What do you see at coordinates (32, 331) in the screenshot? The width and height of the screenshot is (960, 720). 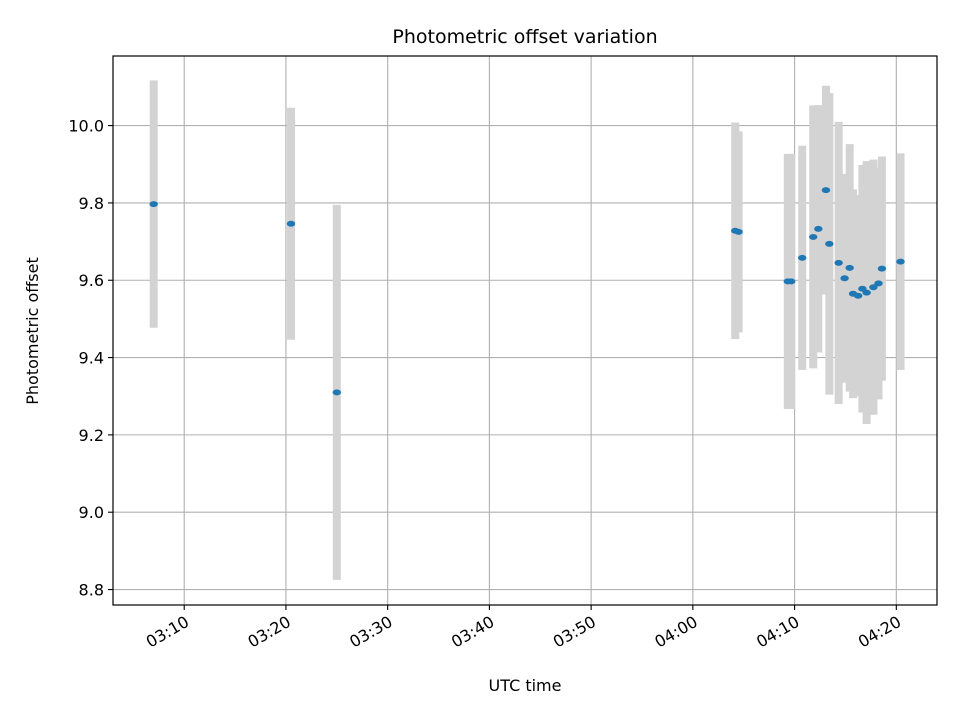 I see `y-axis-label: Photometric offset` at bounding box center [32, 331].